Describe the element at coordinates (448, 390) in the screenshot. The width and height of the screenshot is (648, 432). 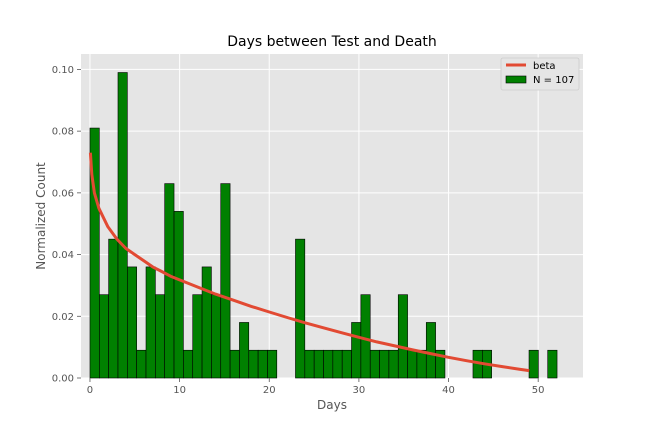
I see `x-tick-label-4: 40` at that location.